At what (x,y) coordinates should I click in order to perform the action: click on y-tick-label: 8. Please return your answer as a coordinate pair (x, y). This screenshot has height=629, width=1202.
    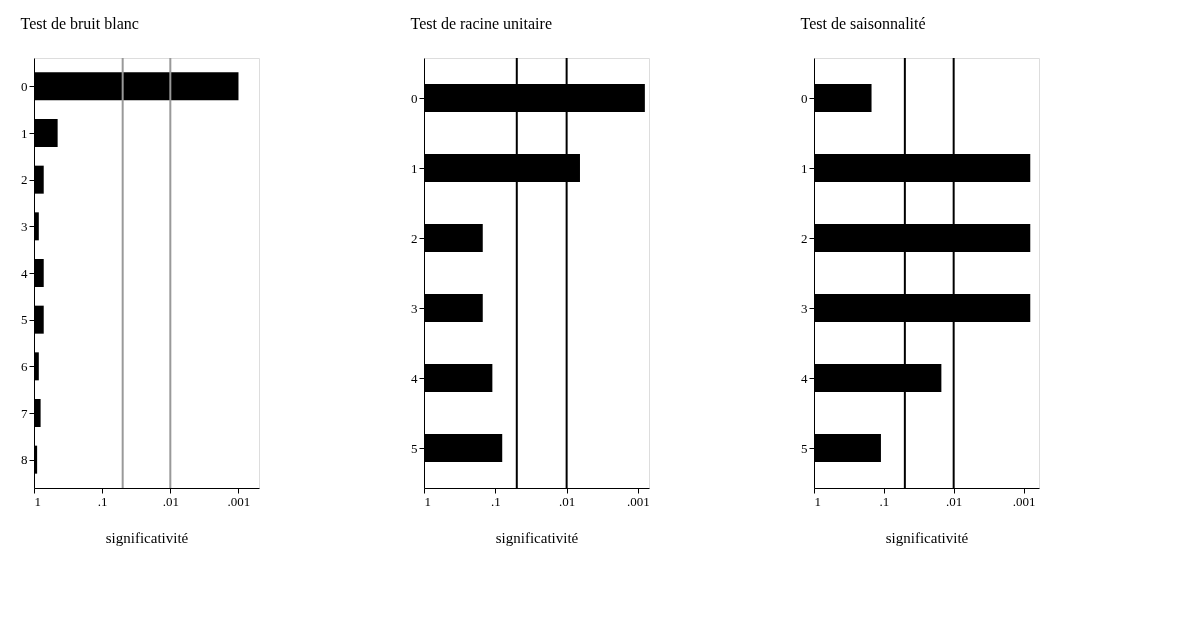
    Looking at the image, I should click on (24, 460).